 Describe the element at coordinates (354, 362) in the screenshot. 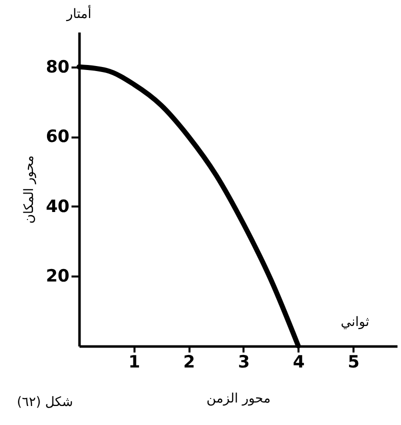

I see `x-tick-label: 5` at that location.